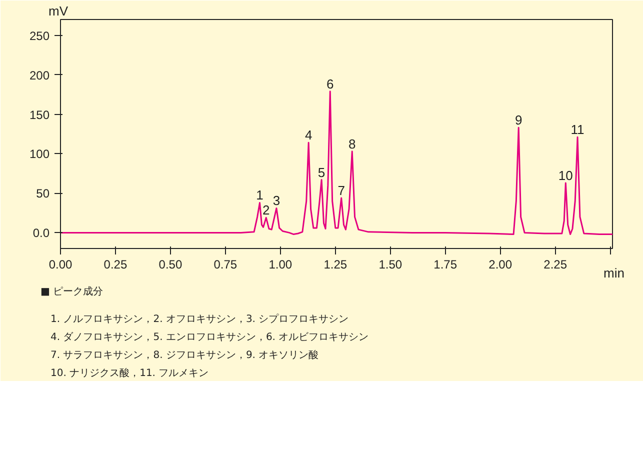 This screenshot has height=455, width=643. Describe the element at coordinates (614, 273) in the screenshot. I see `x-axis-title: min` at that location.